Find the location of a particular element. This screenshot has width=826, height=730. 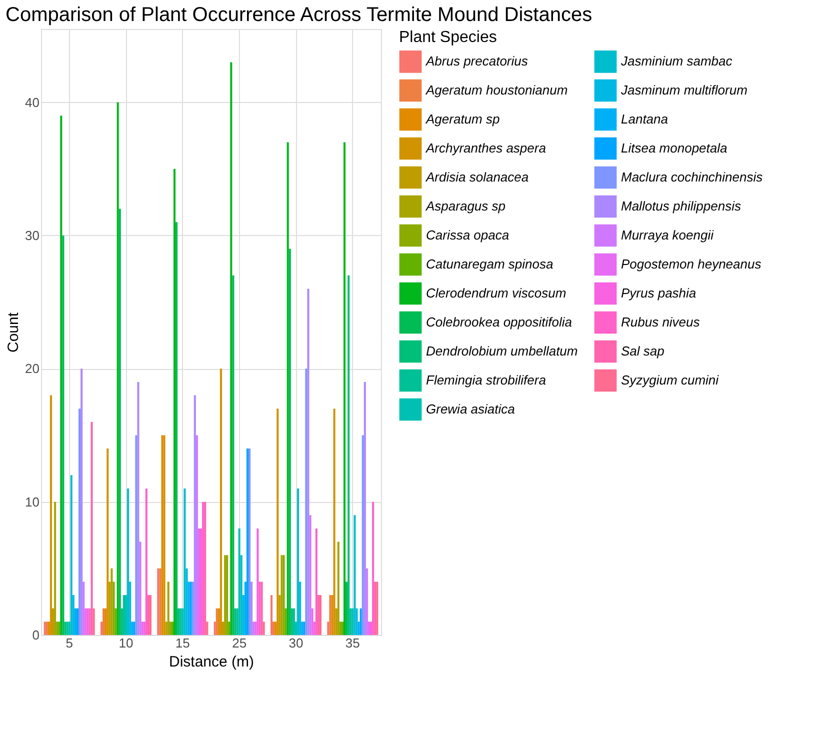

legend-label: Asparagus sp is located at coordinates (465, 206).